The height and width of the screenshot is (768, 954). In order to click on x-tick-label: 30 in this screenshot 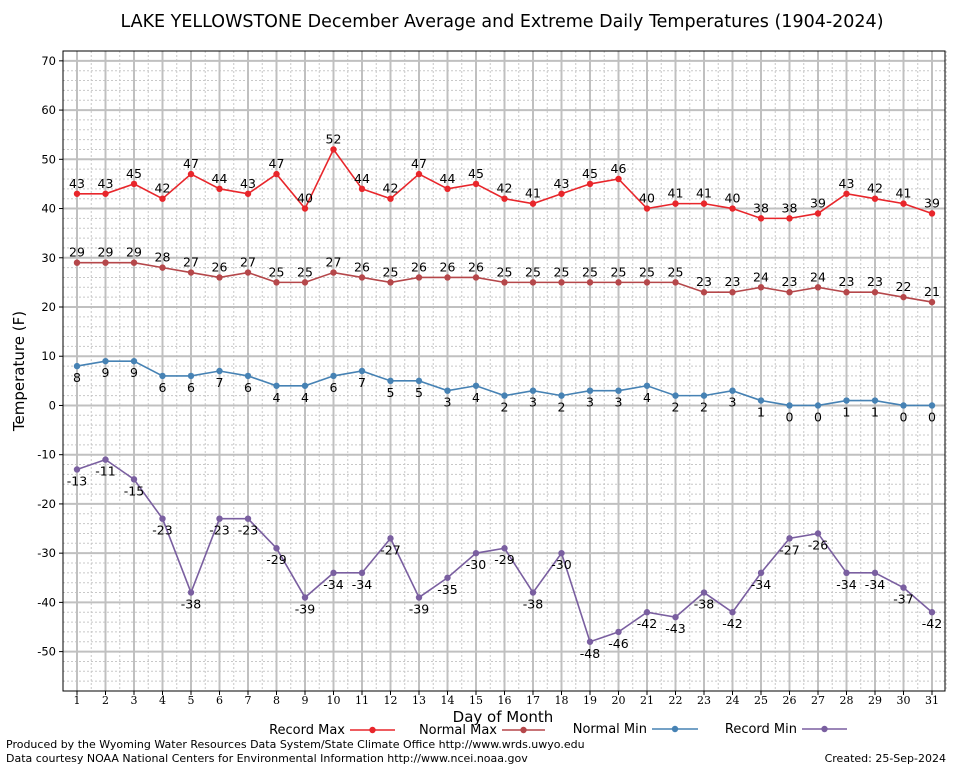, I will do `click(904, 700)`.